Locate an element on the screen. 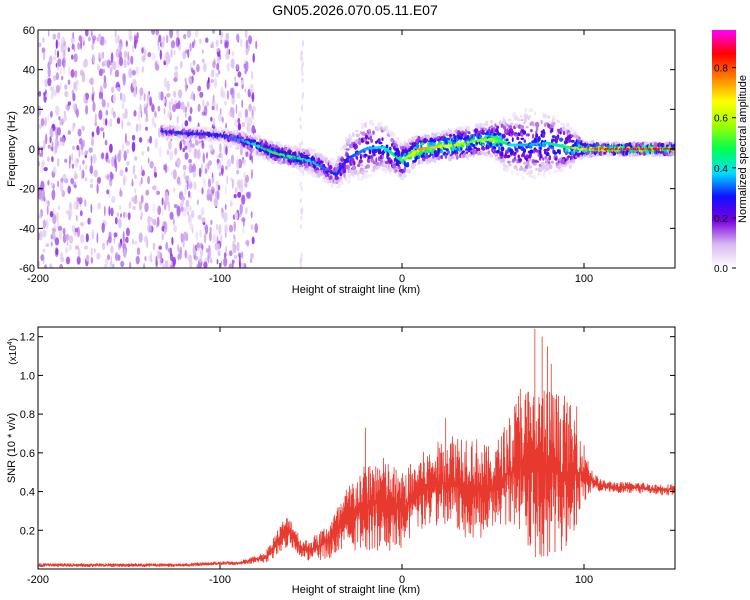  colorbar-tick-label: 0.8 is located at coordinates (721, 69).